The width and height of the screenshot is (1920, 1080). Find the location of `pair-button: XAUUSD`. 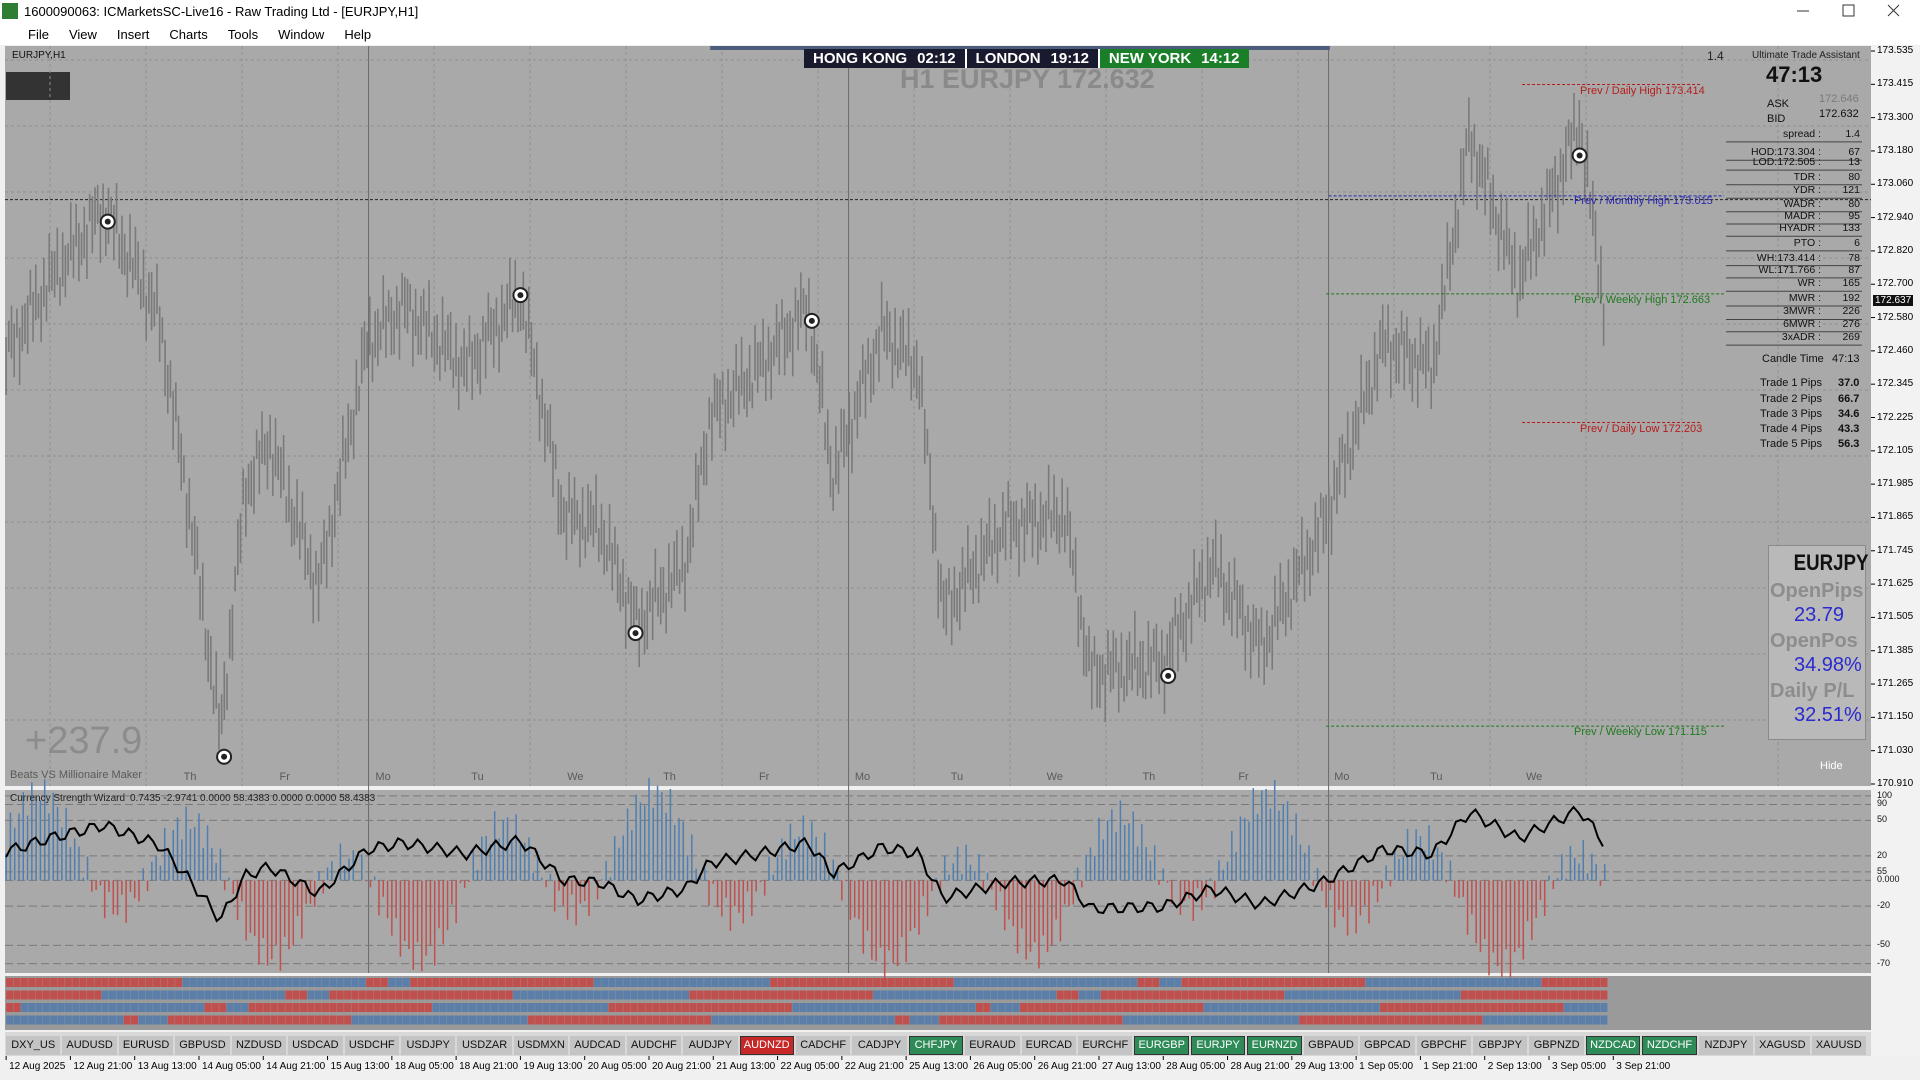

pair-button: XAUUSD is located at coordinates (1838, 1045).